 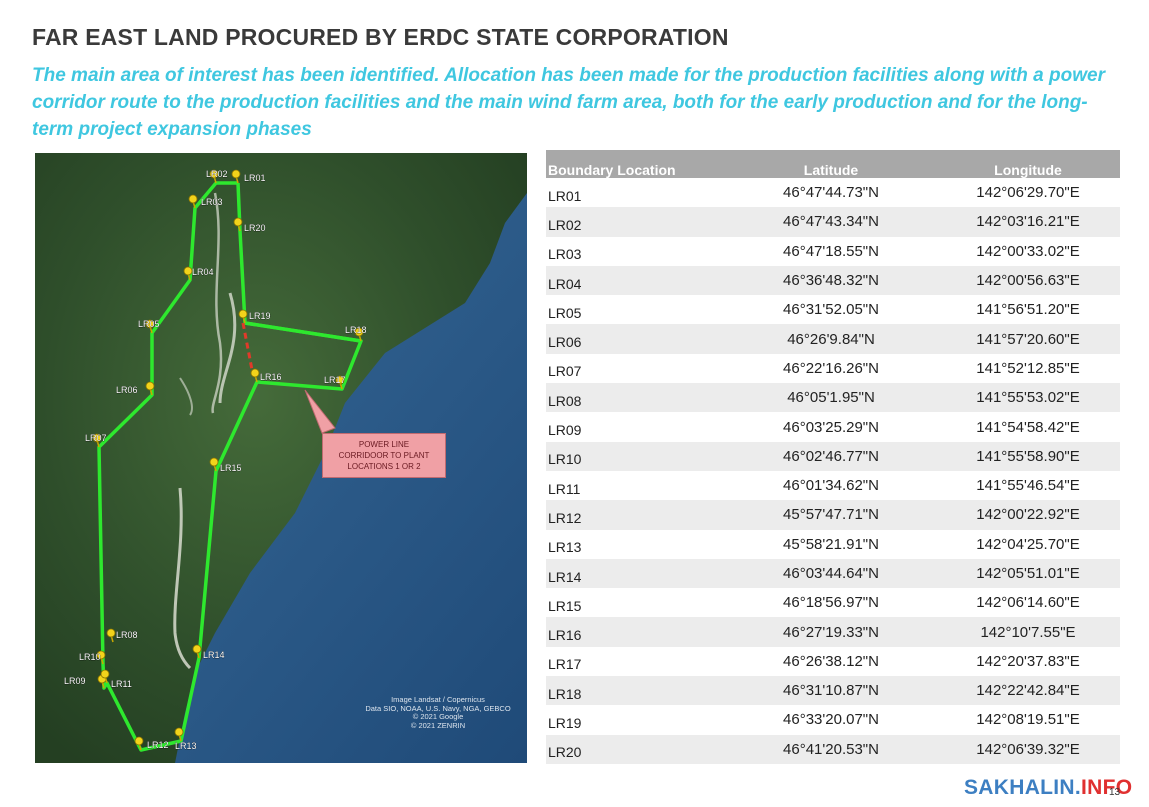 I want to click on table-header-row: Boundary Location Latitude Longitude, so click(x=833, y=164).